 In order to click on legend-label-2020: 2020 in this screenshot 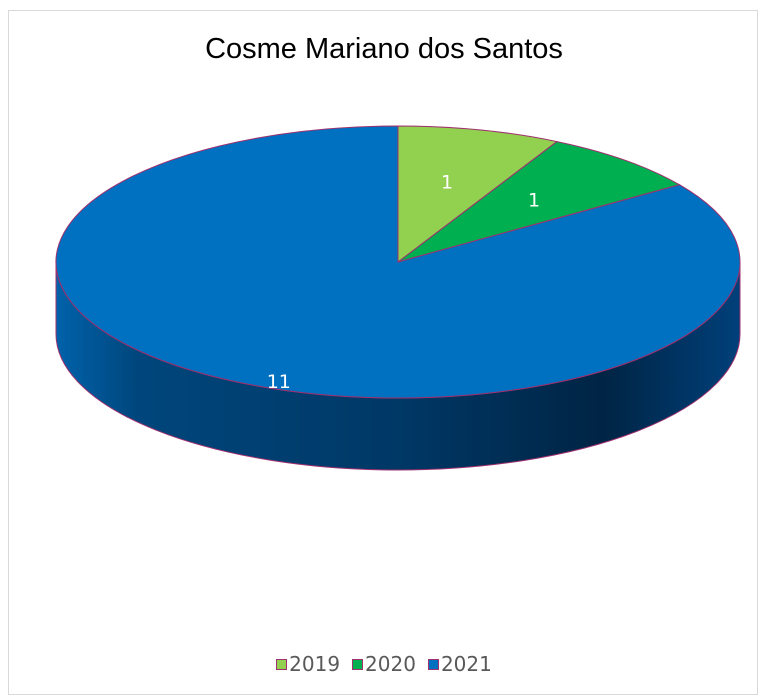, I will do `click(390, 664)`.